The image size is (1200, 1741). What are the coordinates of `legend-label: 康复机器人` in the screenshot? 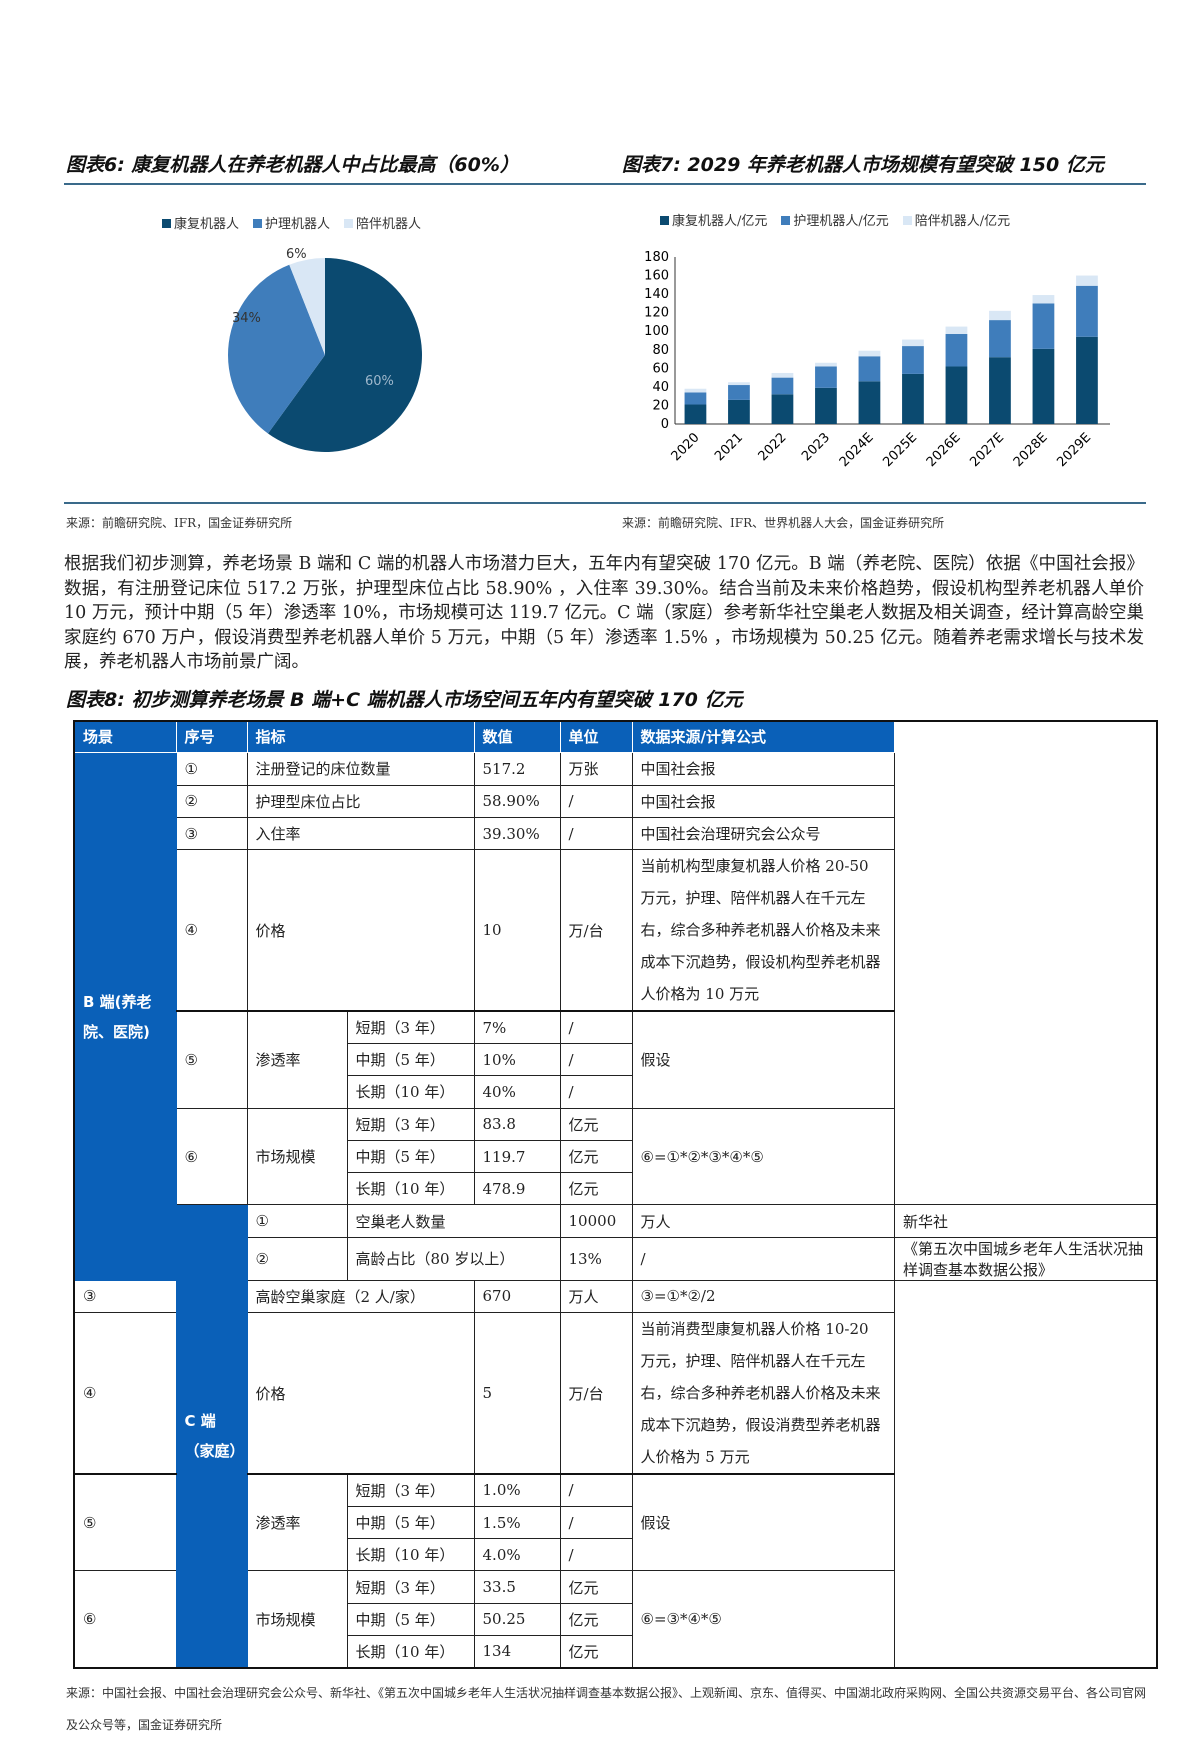 It's located at (207, 224).